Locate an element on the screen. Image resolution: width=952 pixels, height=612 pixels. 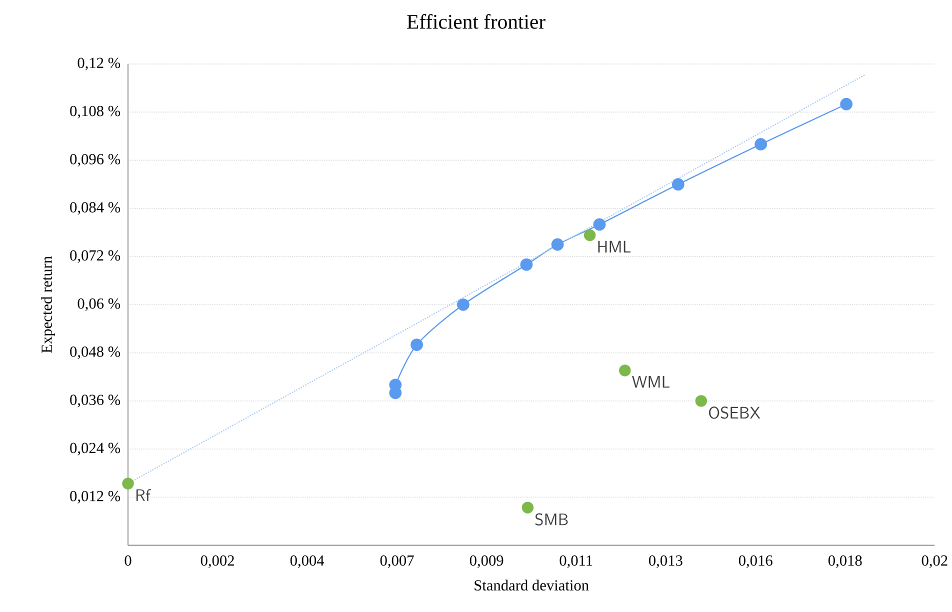
annotation: OSEBX is located at coordinates (734, 412).